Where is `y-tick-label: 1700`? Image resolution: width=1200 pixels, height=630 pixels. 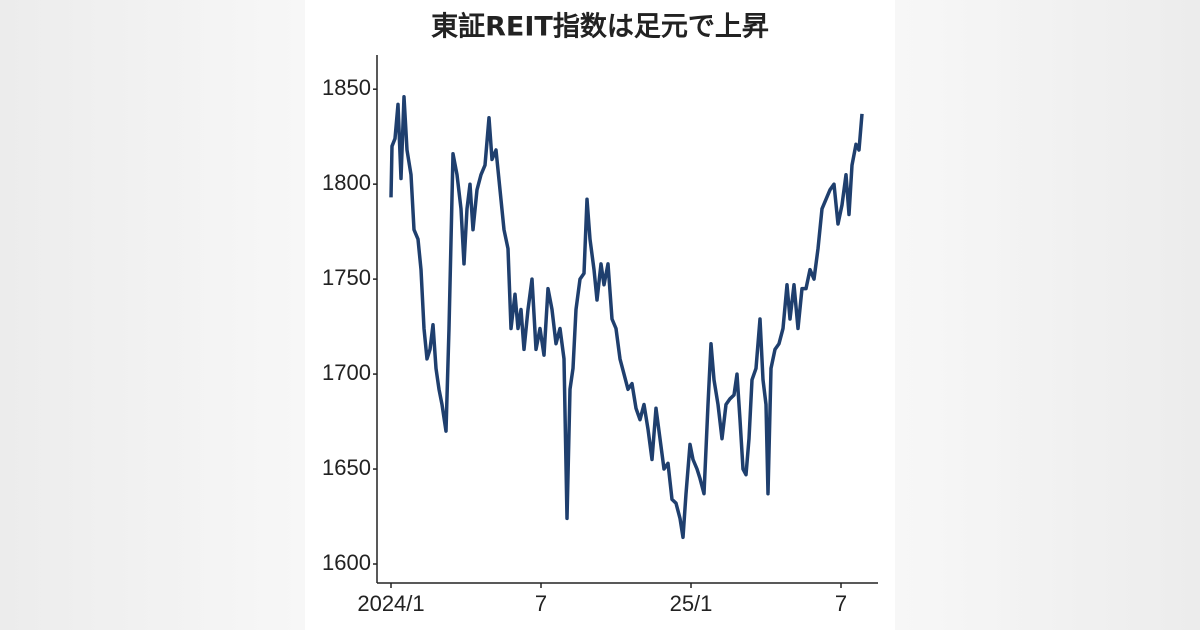
y-tick-label: 1700 is located at coordinates (346, 372).